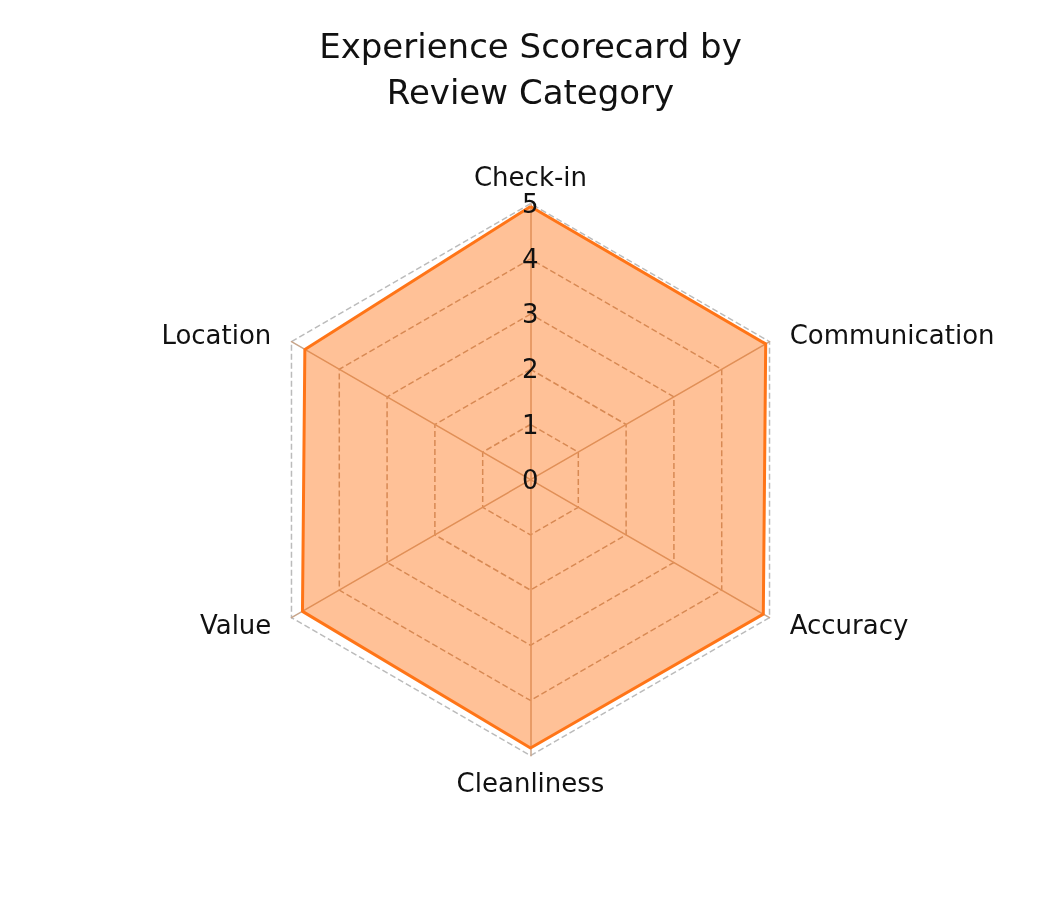 This screenshot has width=1061, height=900. What do you see at coordinates (530, 479) in the screenshot?
I see `y-tick-label: 0` at bounding box center [530, 479].